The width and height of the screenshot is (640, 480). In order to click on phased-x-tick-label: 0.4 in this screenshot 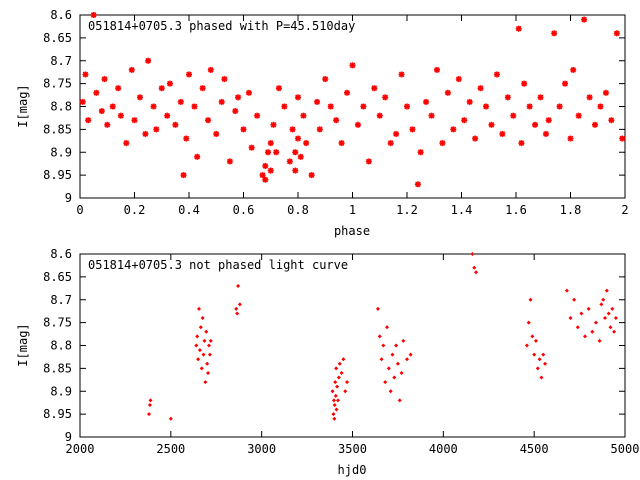, I will do `click(189, 210)`.